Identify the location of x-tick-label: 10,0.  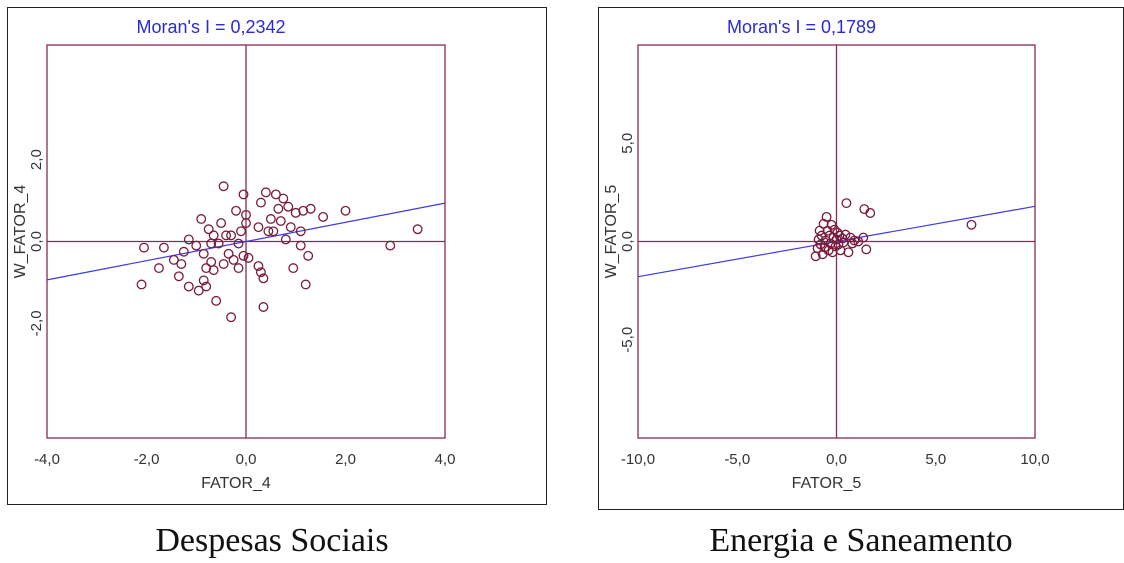
(1034, 459).